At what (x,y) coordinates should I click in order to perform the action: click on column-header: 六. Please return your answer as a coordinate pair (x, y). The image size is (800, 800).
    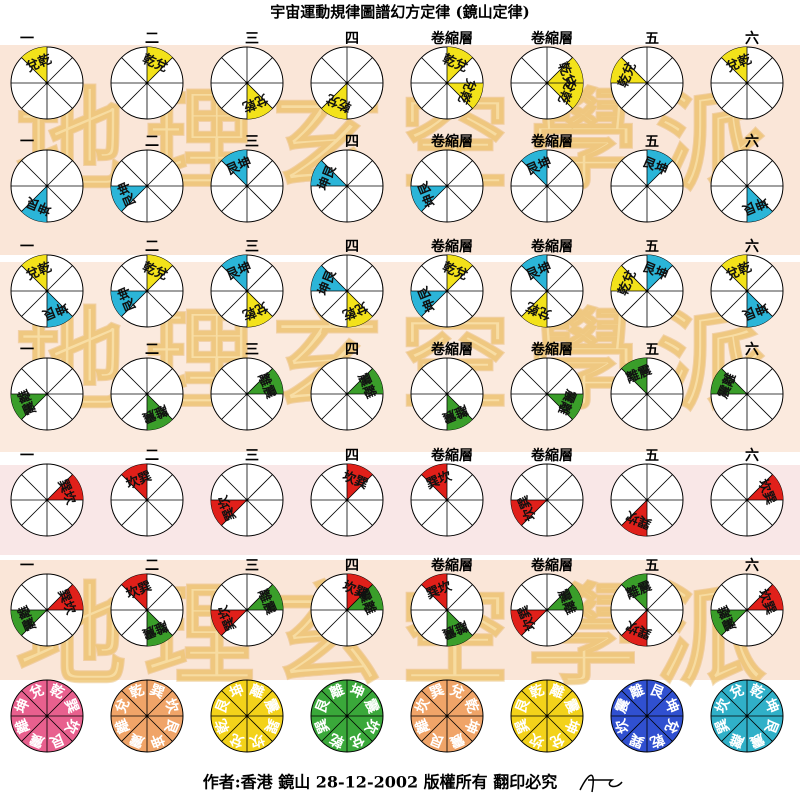
    Looking at the image, I should click on (752, 565).